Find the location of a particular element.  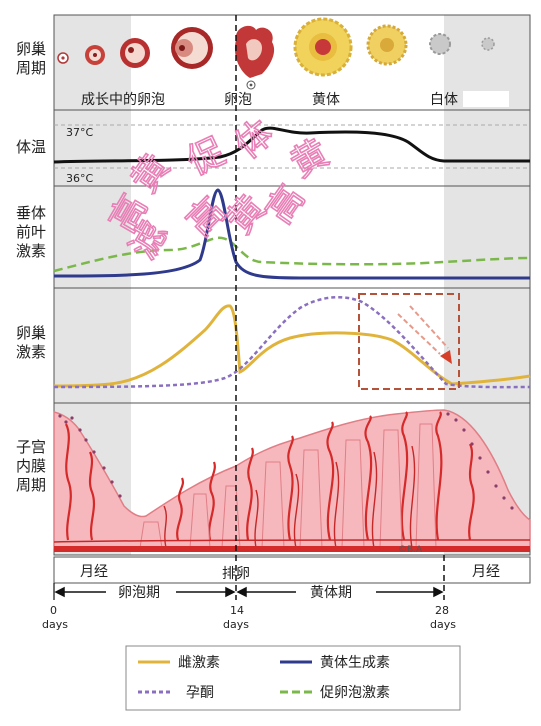

luteal-phase-label: 黄体期 is located at coordinates (331, 592).